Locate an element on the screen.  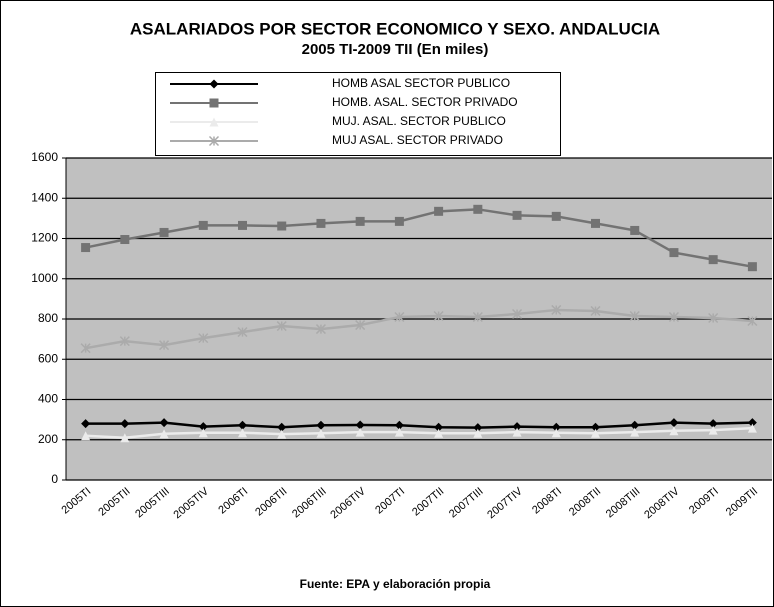
y-tick-label: 1200 is located at coordinates (44, 238).